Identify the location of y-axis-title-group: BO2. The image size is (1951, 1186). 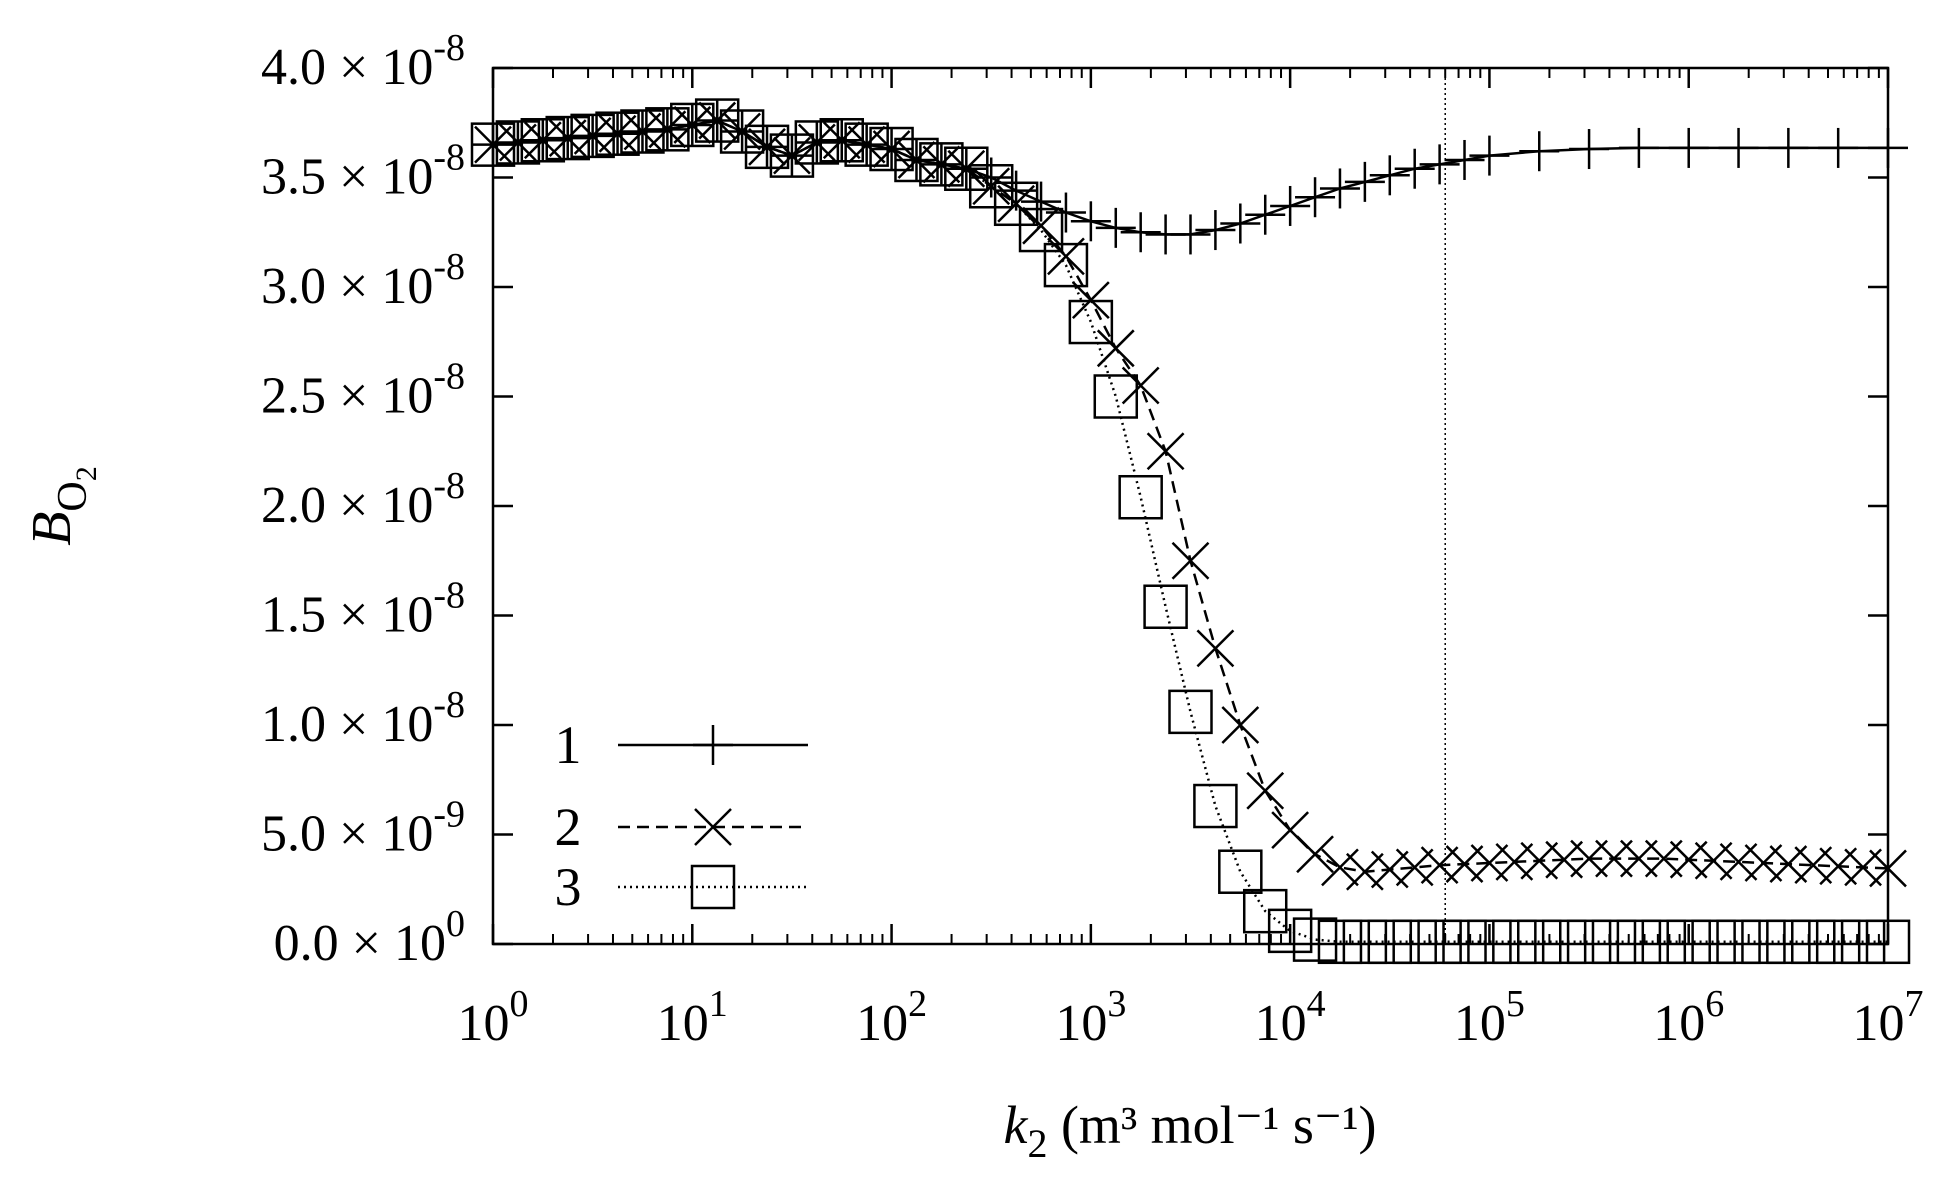
(62, 506).